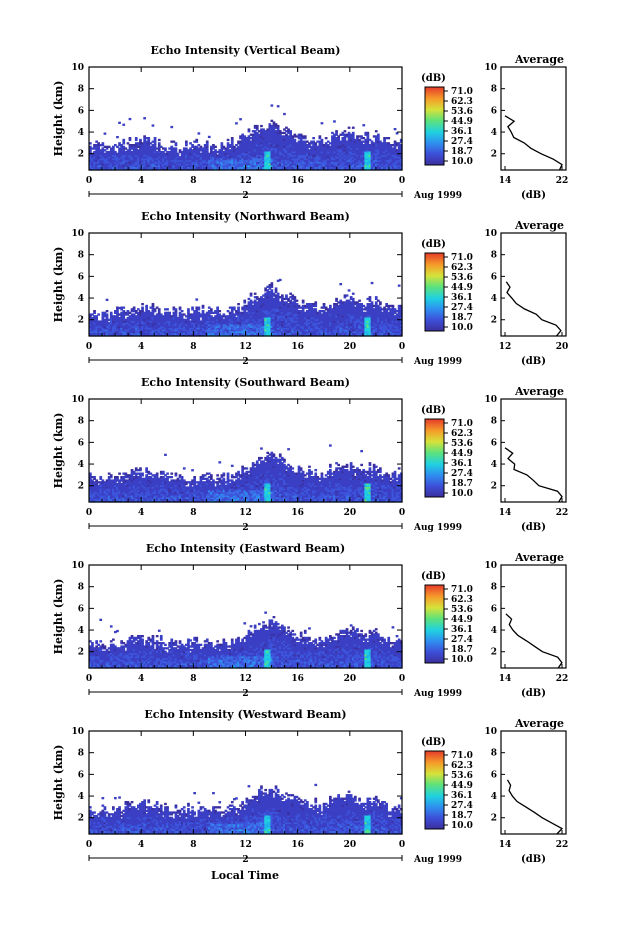 The width and height of the screenshot is (621, 929). Describe the element at coordinates (245, 196) in the screenshot. I see `day-label: 2` at that location.